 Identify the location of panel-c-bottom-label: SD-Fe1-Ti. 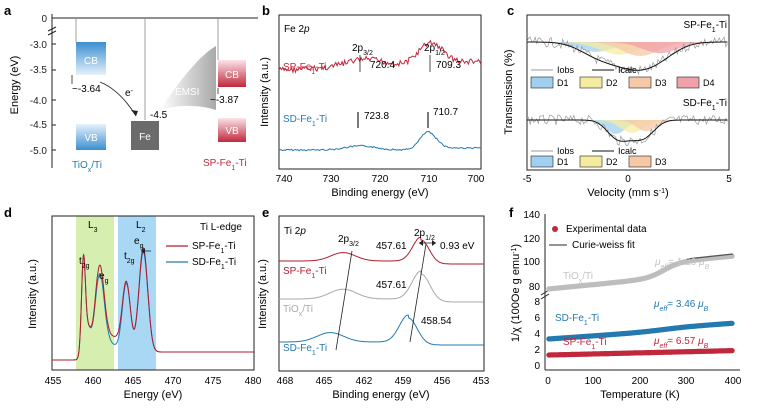
(705, 105).